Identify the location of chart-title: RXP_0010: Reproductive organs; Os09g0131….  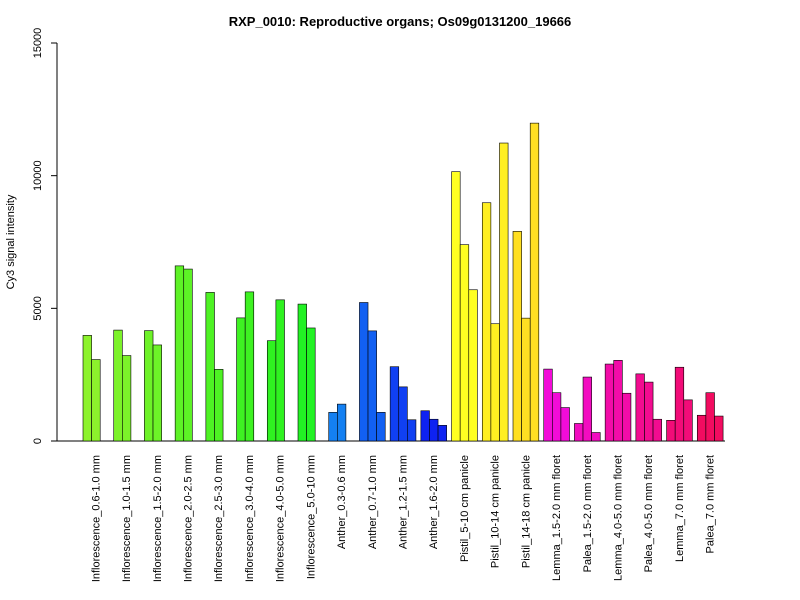
(400, 21).